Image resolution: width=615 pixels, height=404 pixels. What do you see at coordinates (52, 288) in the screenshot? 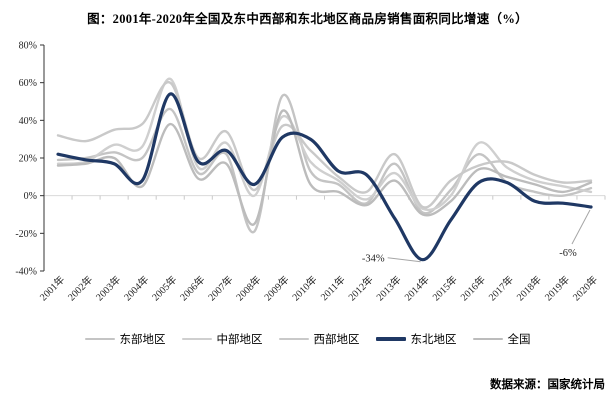
I see `x-axis-label: 2001年` at bounding box center [52, 288].